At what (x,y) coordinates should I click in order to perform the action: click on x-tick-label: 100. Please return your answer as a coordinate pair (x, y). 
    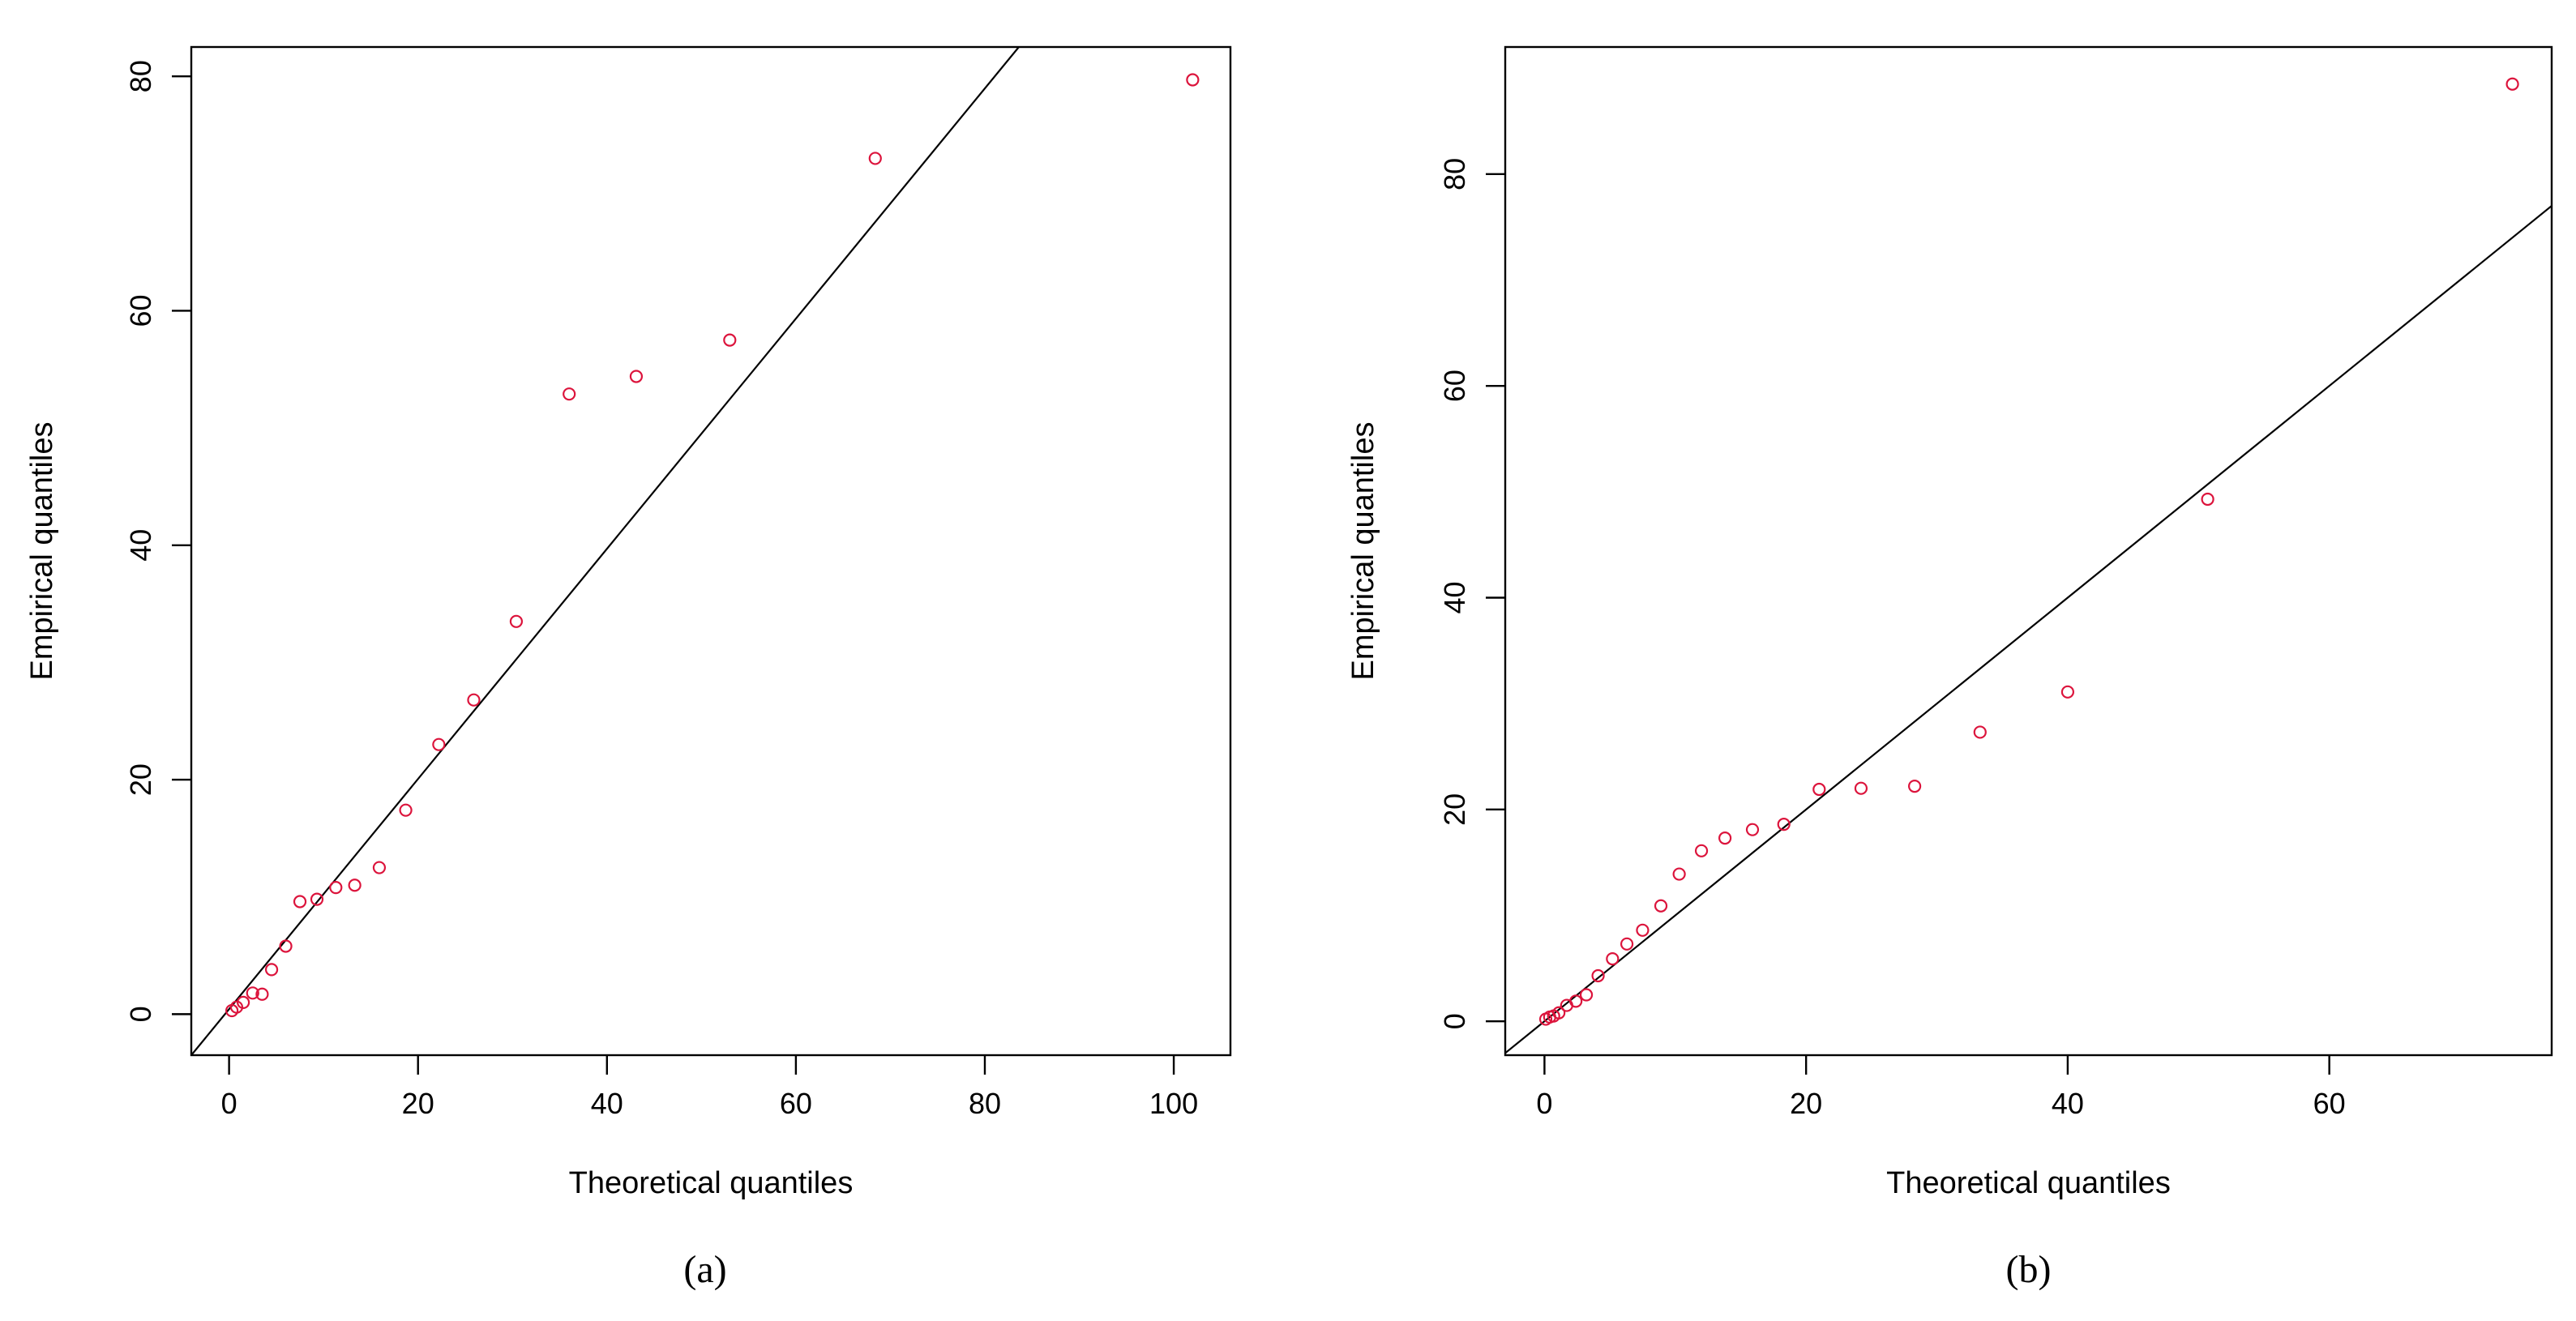
    Looking at the image, I should click on (1173, 1103).